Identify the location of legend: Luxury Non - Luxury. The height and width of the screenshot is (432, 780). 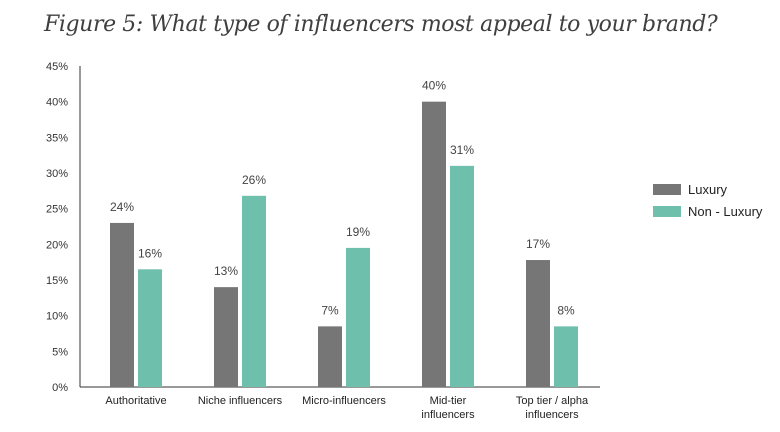
(708, 200).